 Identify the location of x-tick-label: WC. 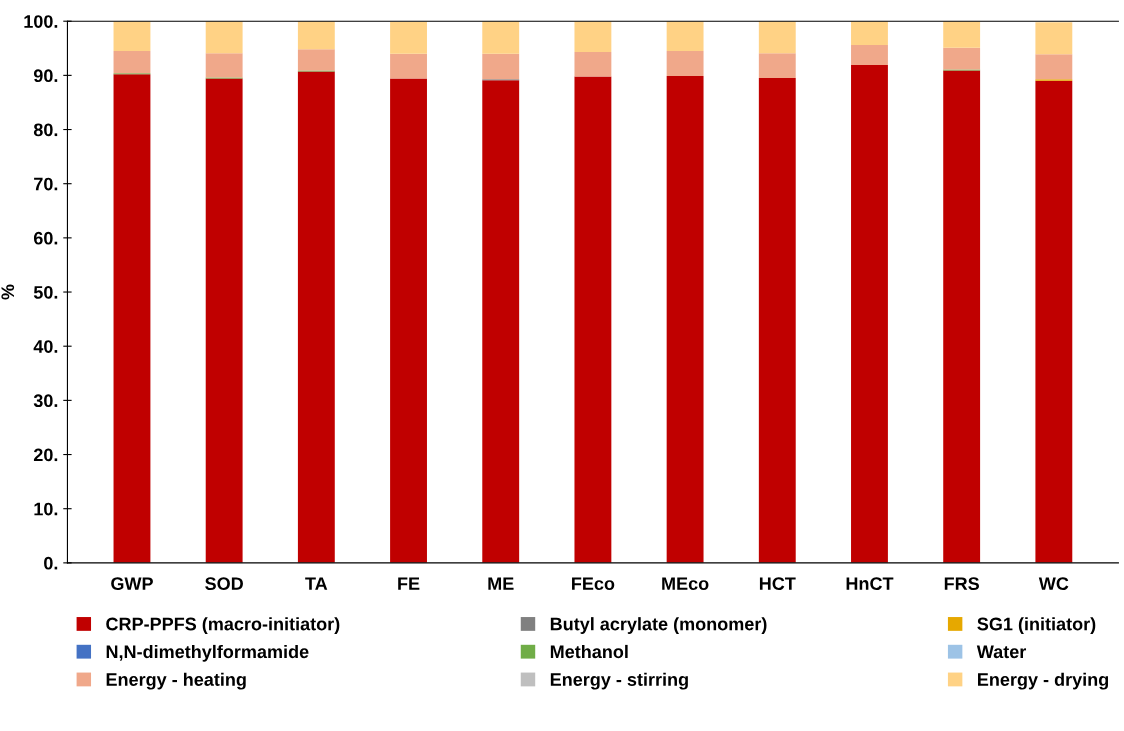
(1053, 584).